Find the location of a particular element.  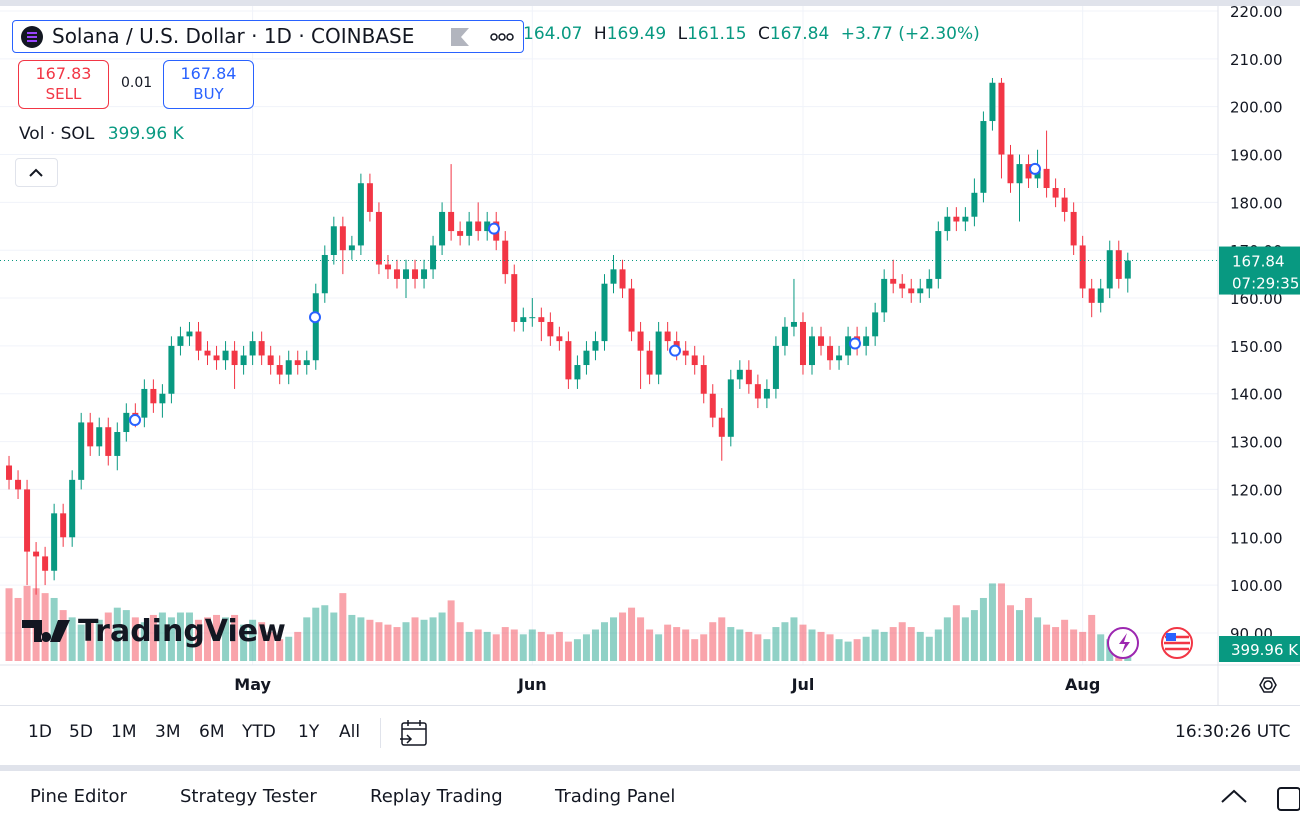

date-range-button is located at coordinates (414, 733).